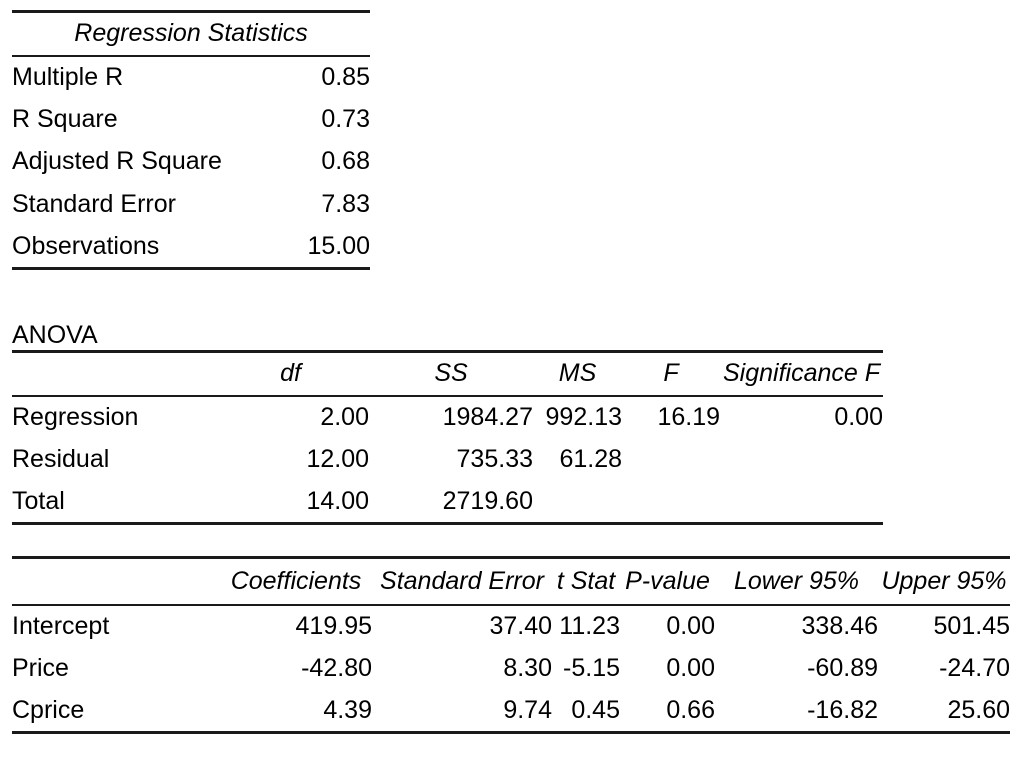 Image resolution: width=1024 pixels, height=768 pixels. I want to click on regression-statistics-title: Regression Statistics, so click(191, 34).